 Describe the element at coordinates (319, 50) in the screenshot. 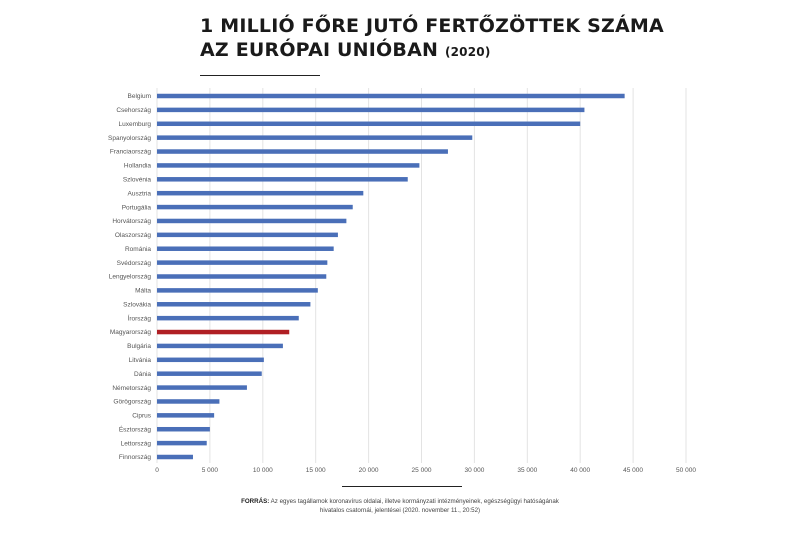

I see `title-line-2-text: AZ EURÓPAI UNIÓBAN` at that location.